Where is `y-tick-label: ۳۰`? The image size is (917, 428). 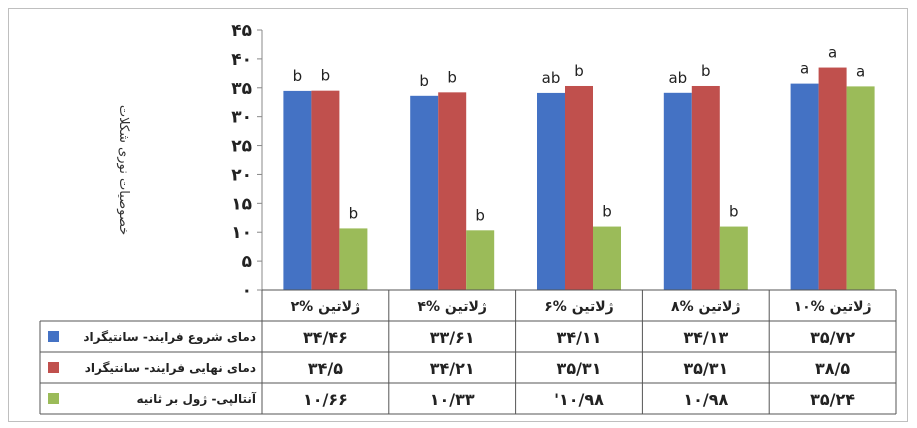 y-tick-label: ۳۰ is located at coordinates (241, 118).